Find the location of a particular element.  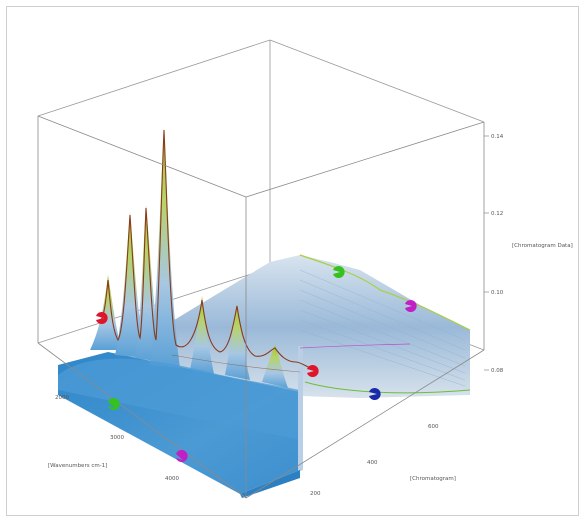

y-tick-label: 400 is located at coordinates (372, 463).